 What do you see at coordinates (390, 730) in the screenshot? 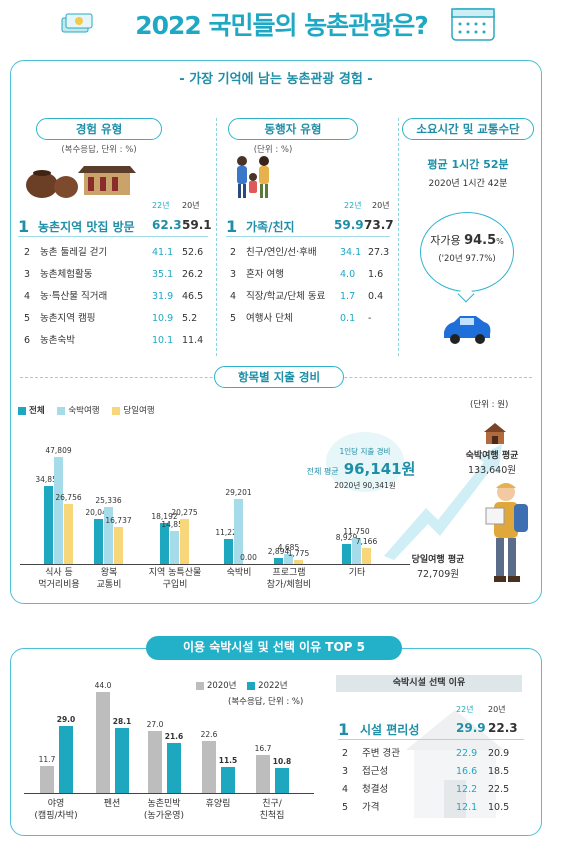
I see `reason-rank1-name: 시설 편리성` at bounding box center [390, 730].